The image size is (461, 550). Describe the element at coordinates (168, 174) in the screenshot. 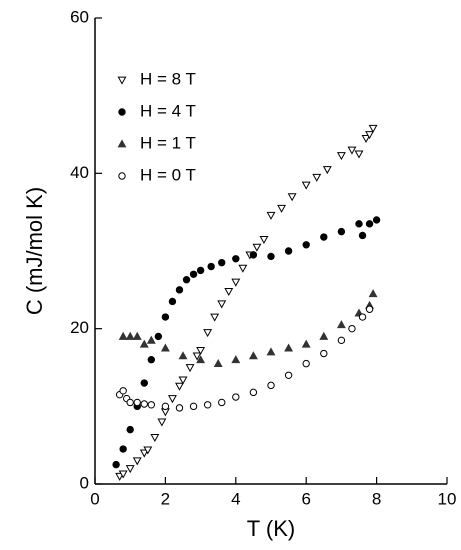

I see `legend-label: H = 0 T` at that location.